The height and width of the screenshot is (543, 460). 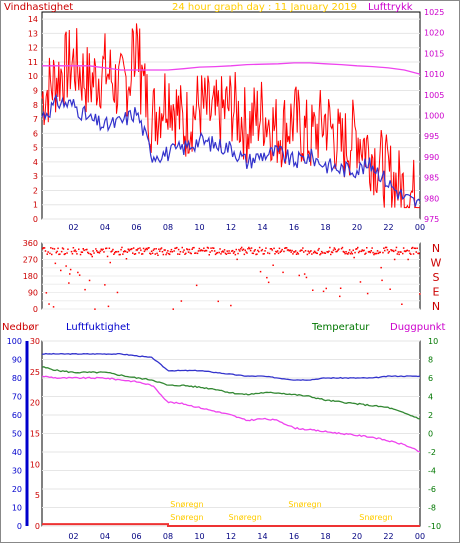 I want to click on pressure-tick-label: 1000, so click(x=434, y=116).